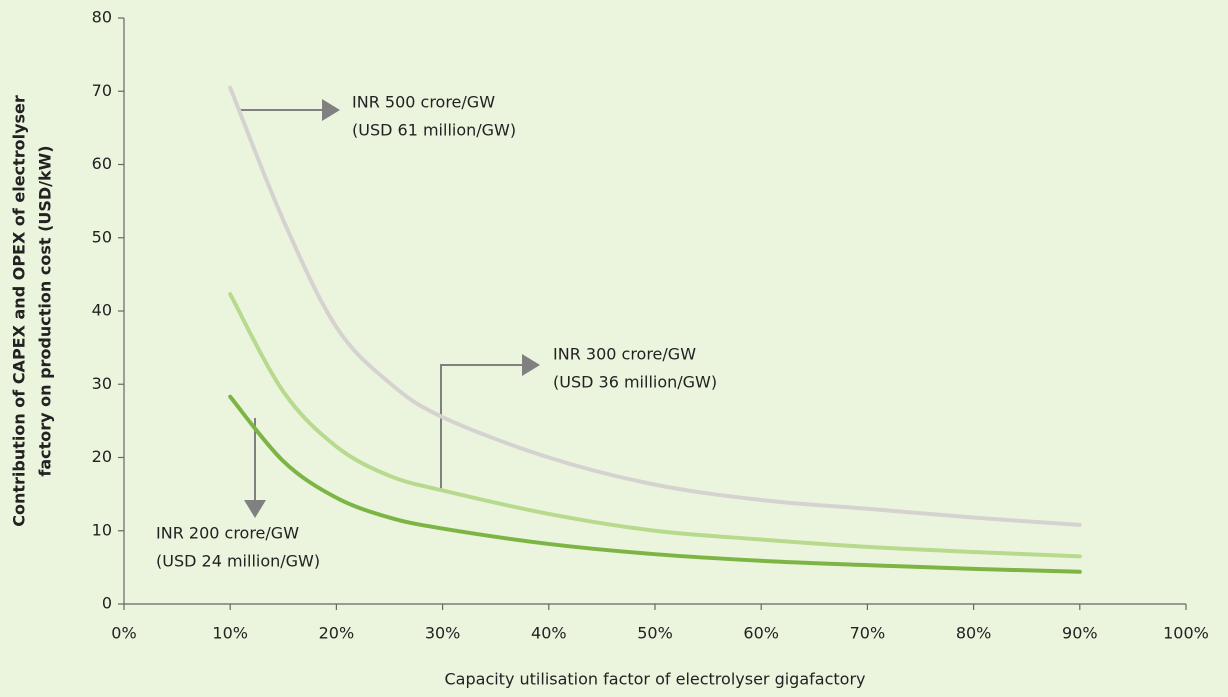  I want to click on x-tick-label: 70%, so click(868, 633).